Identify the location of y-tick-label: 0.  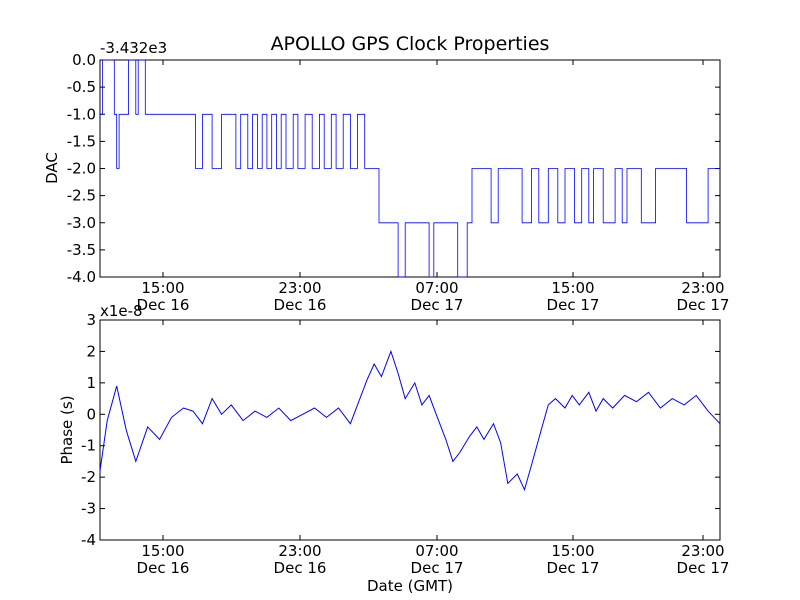
(91, 414).